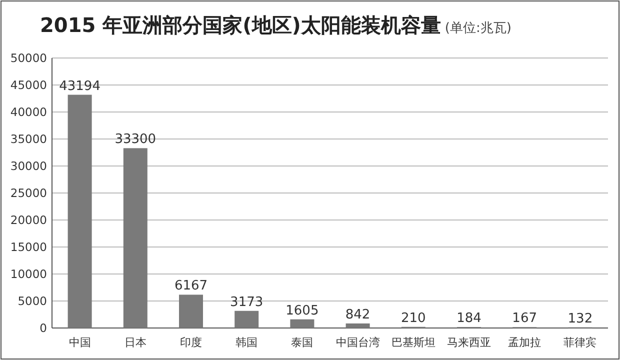 This screenshot has height=360, width=620. Describe the element at coordinates (191, 286) in the screenshot. I see `data-label: 6167` at that location.